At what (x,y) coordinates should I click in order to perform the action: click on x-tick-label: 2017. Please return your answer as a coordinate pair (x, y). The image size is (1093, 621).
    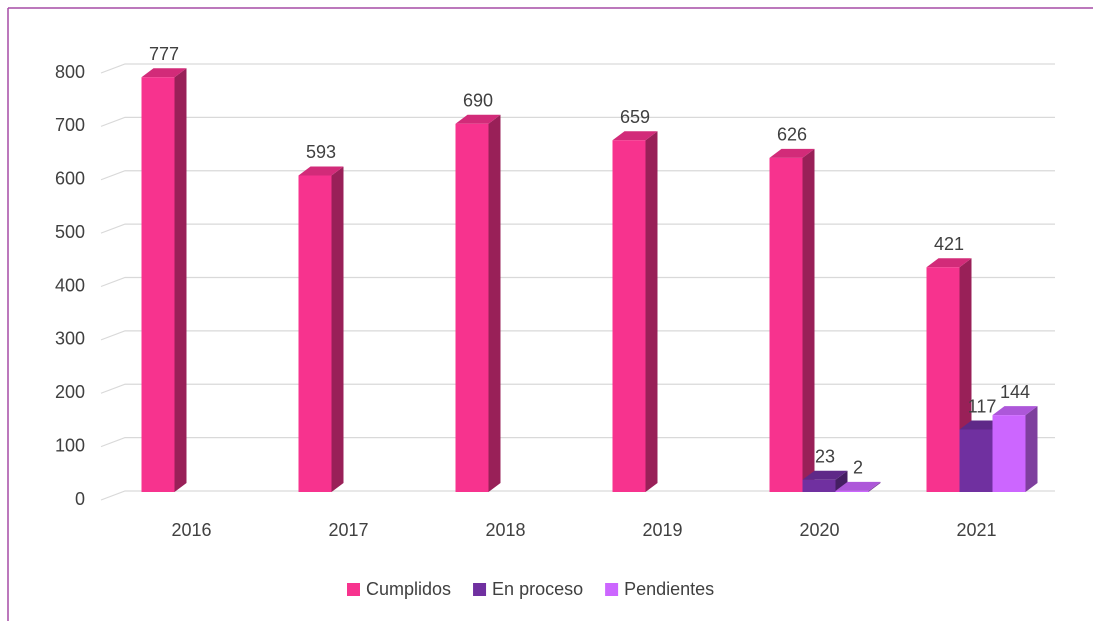
    Looking at the image, I should click on (348, 530).